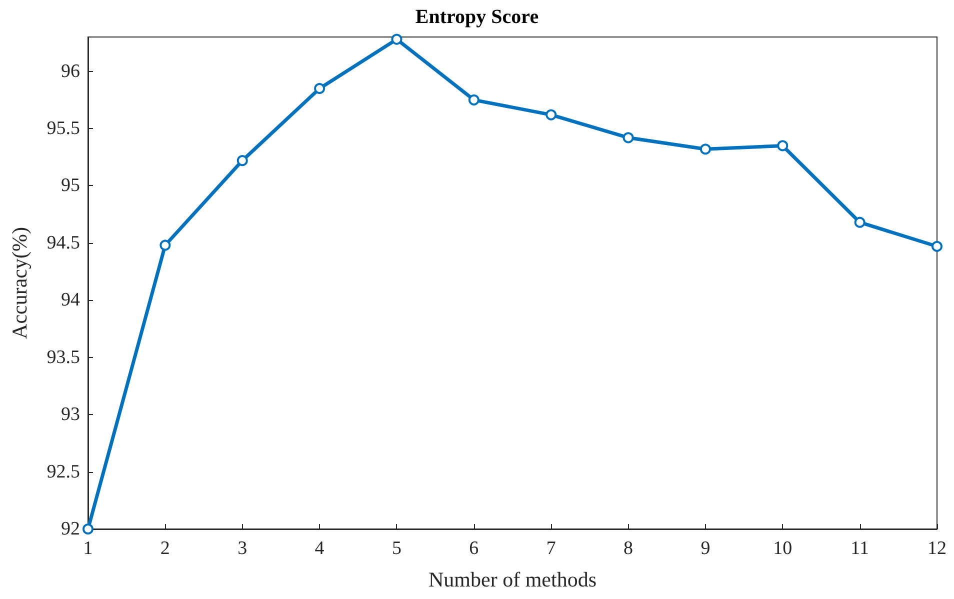 The image size is (954, 599). What do you see at coordinates (70, 185) in the screenshot?
I see `y-tick-label: 95` at bounding box center [70, 185].